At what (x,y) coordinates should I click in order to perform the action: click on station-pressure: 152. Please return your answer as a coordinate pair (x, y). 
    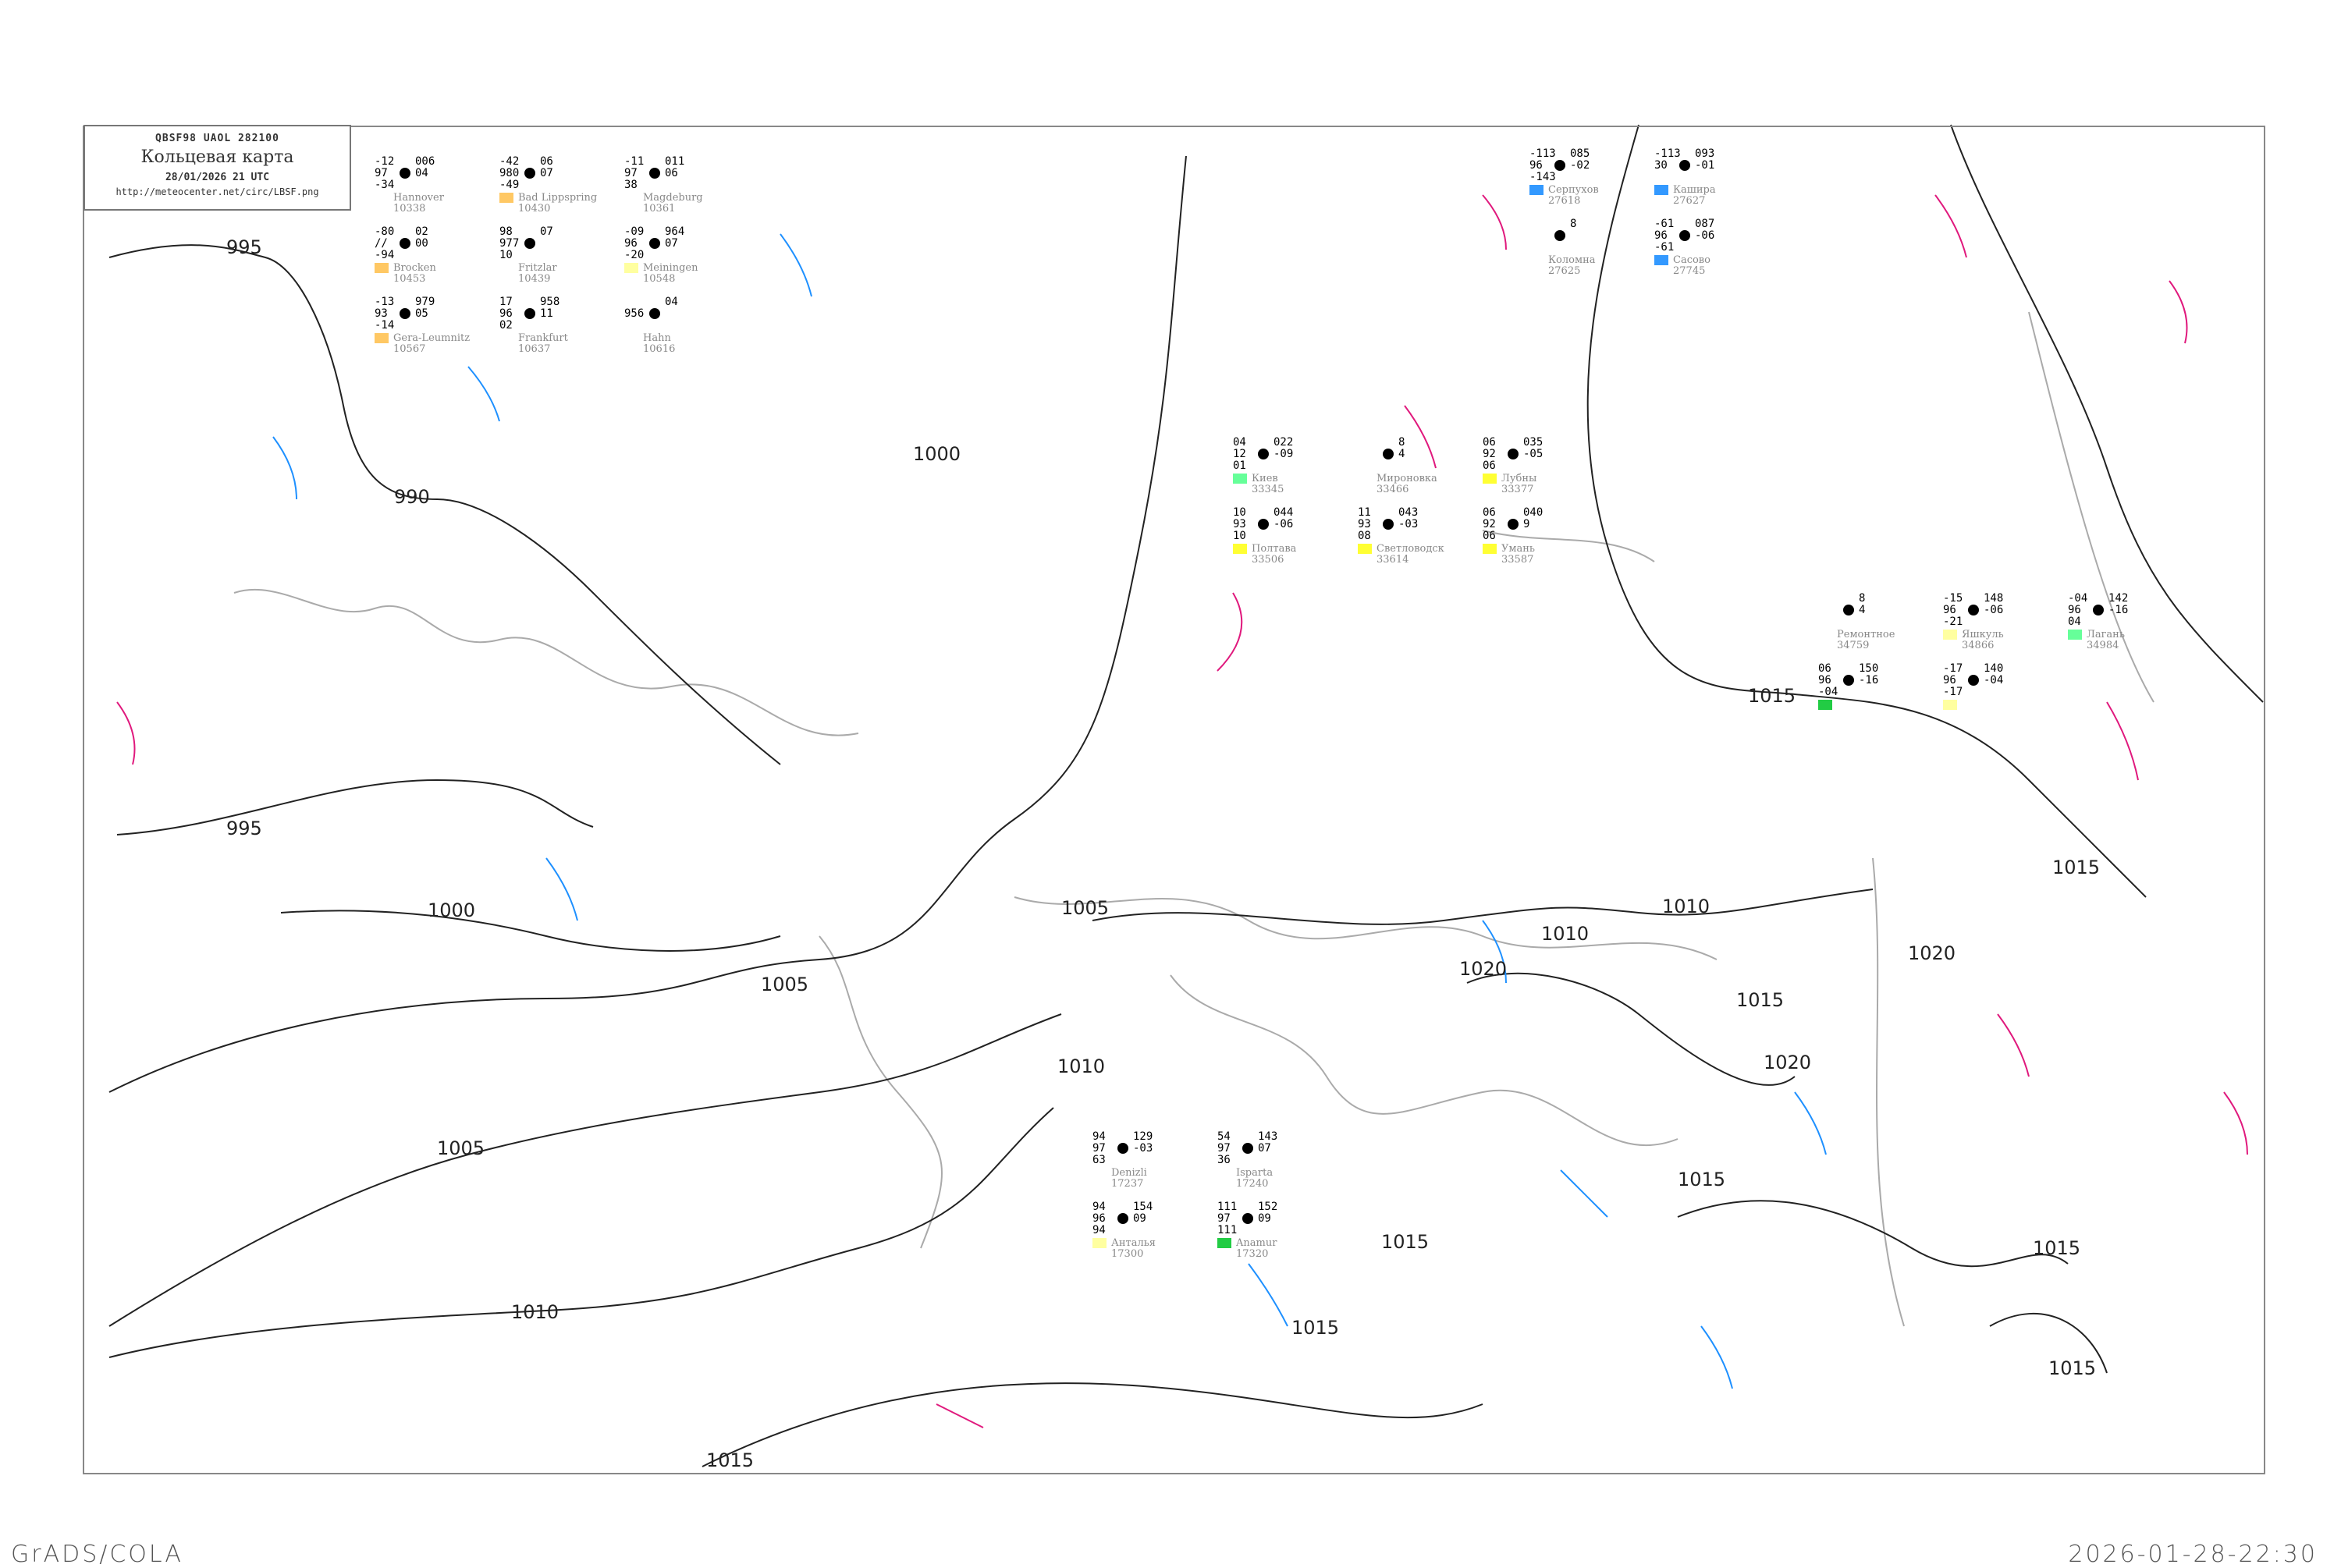
    Looking at the image, I should click on (1268, 1207).